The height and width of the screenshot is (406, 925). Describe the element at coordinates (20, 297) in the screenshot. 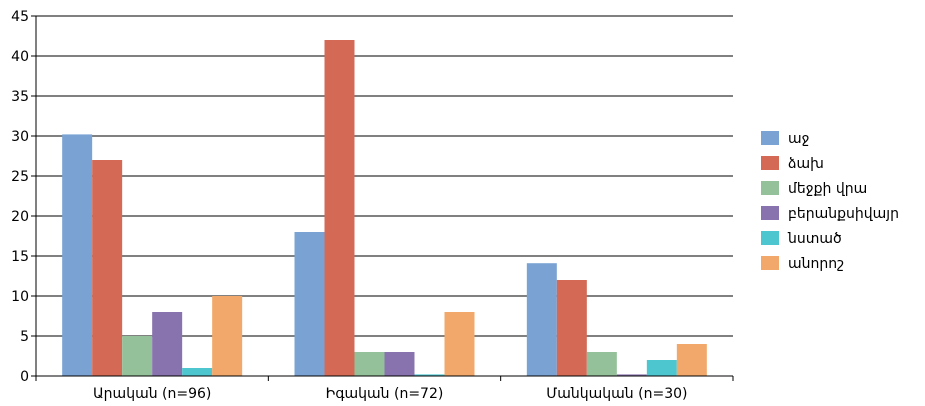

I see `y-tick-label: 10` at that location.